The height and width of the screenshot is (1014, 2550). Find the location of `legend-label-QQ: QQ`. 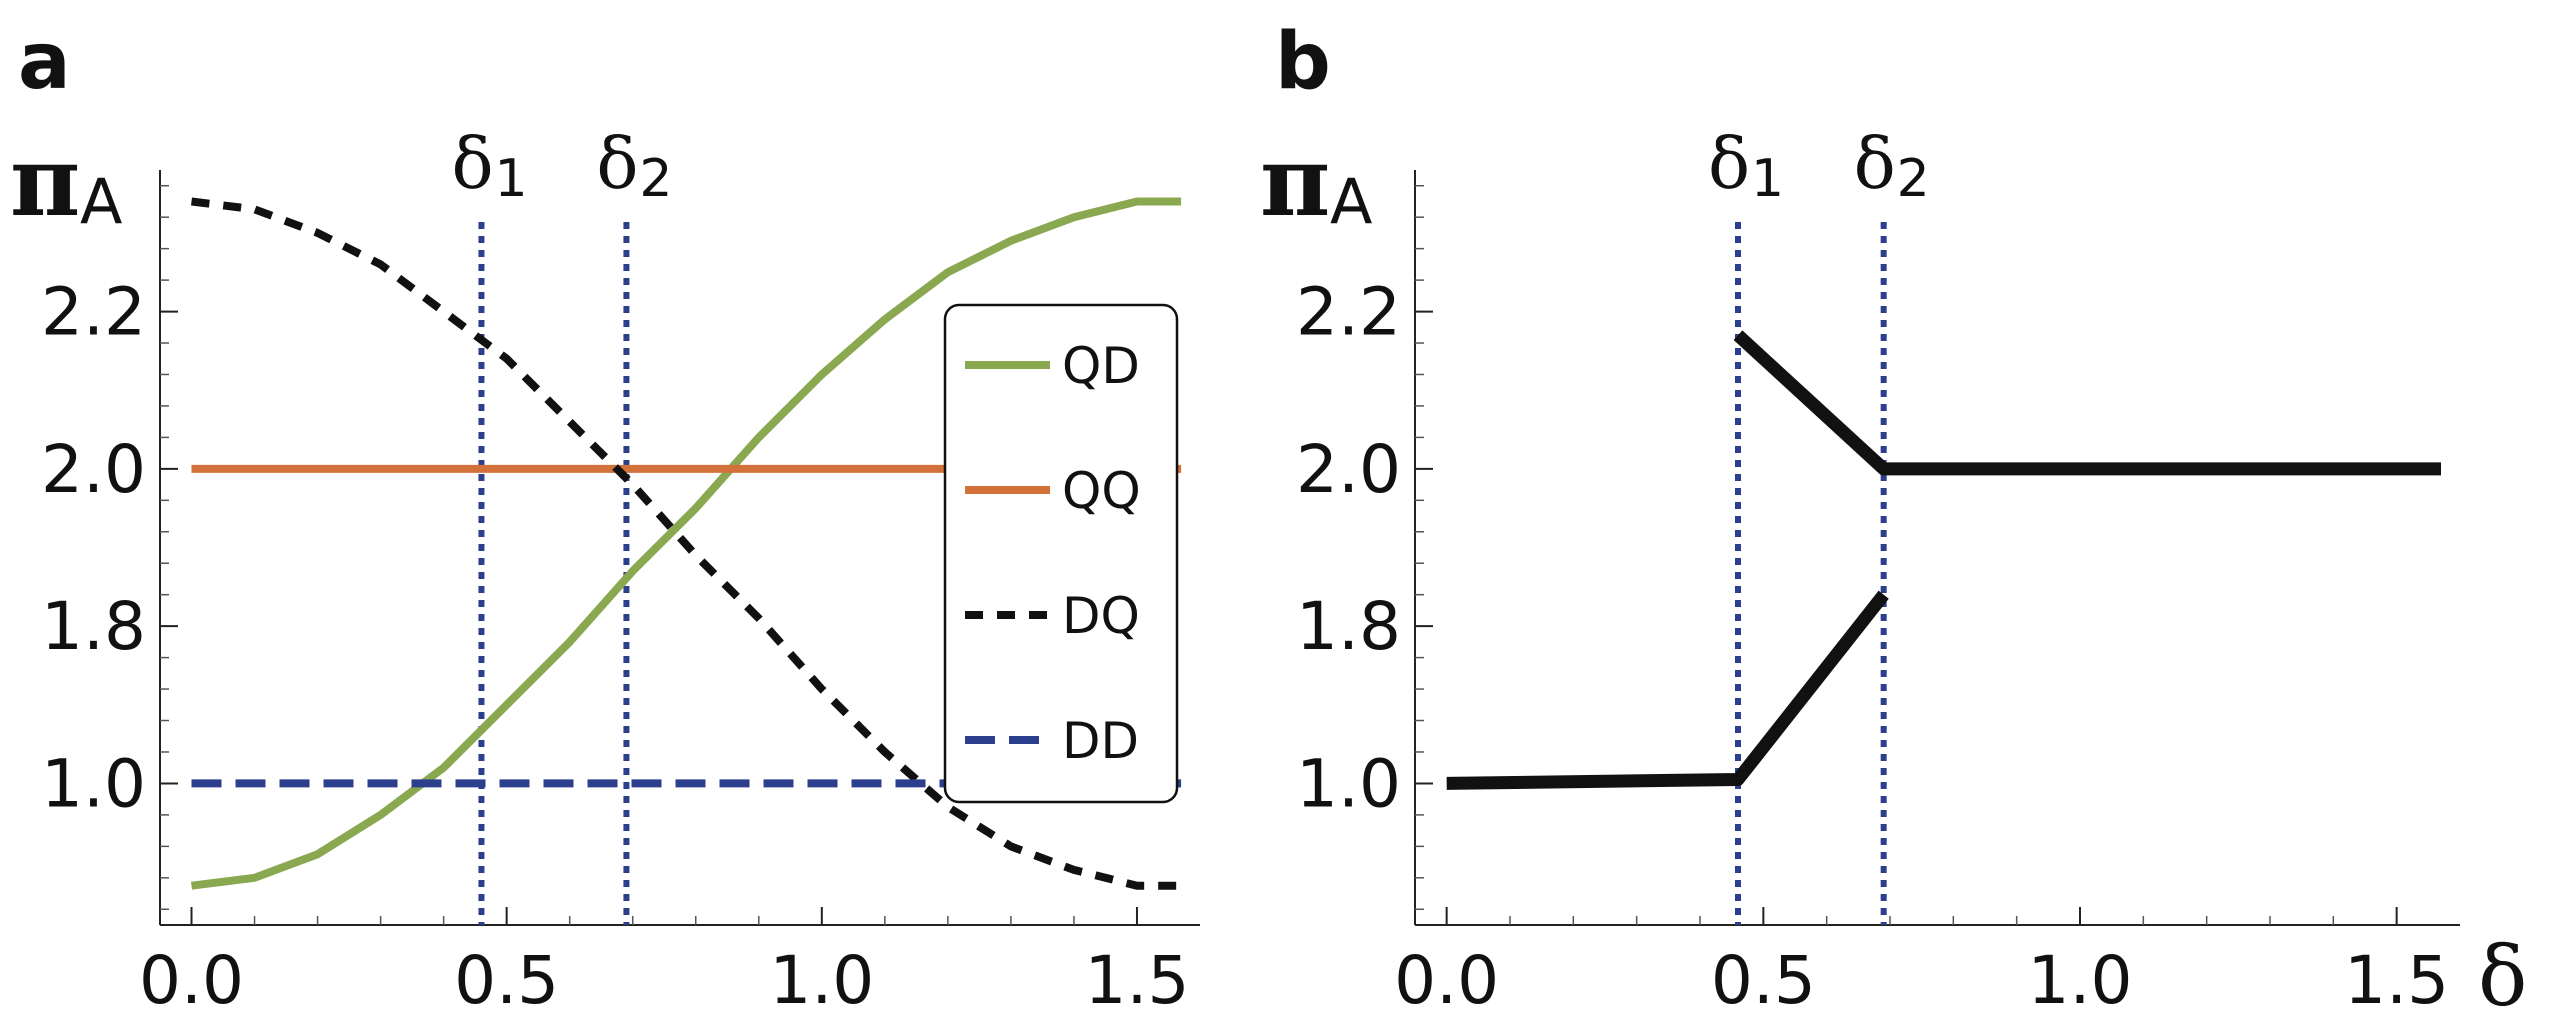

legend-label-QQ: QQ is located at coordinates (1101, 491).